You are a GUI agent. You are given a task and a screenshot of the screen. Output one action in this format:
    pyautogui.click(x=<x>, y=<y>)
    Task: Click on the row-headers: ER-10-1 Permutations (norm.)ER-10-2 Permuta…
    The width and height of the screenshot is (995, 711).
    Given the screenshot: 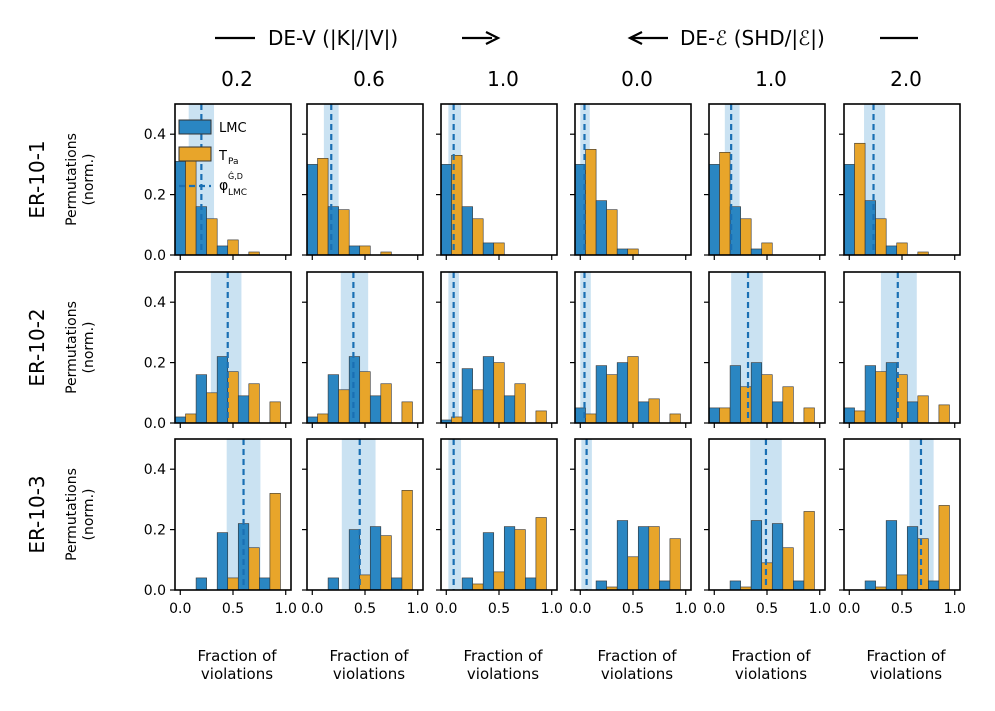 What is the action you would take?
    pyautogui.click(x=61, y=347)
    